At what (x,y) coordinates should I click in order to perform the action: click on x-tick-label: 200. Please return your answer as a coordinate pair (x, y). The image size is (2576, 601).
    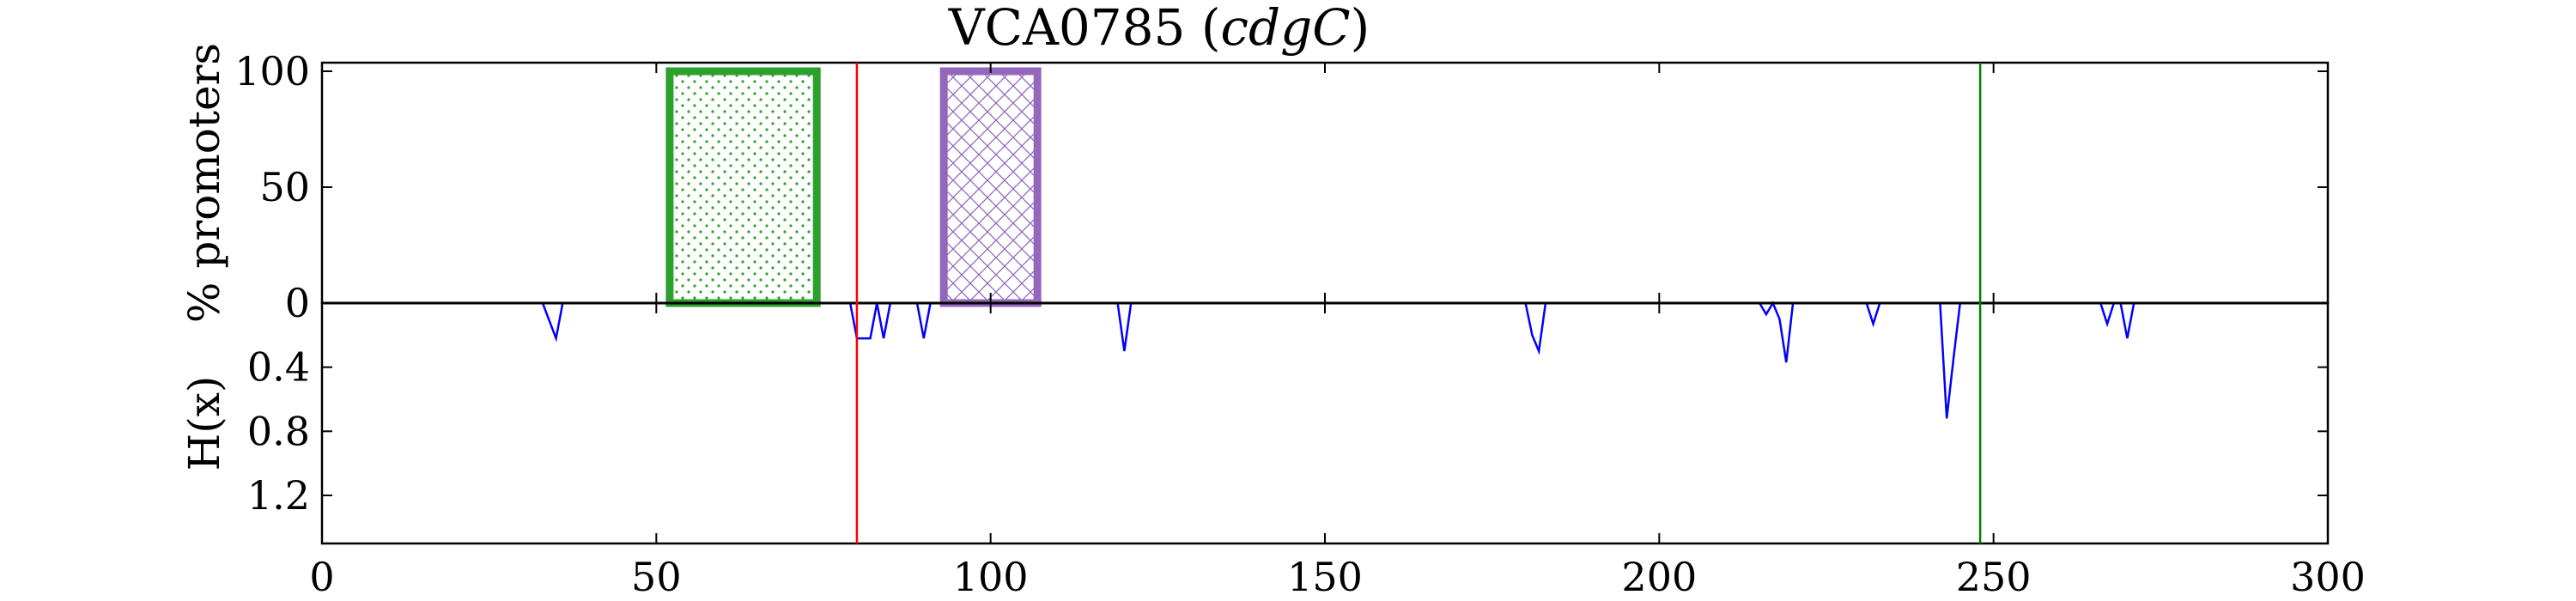
    Looking at the image, I should click on (1659, 577).